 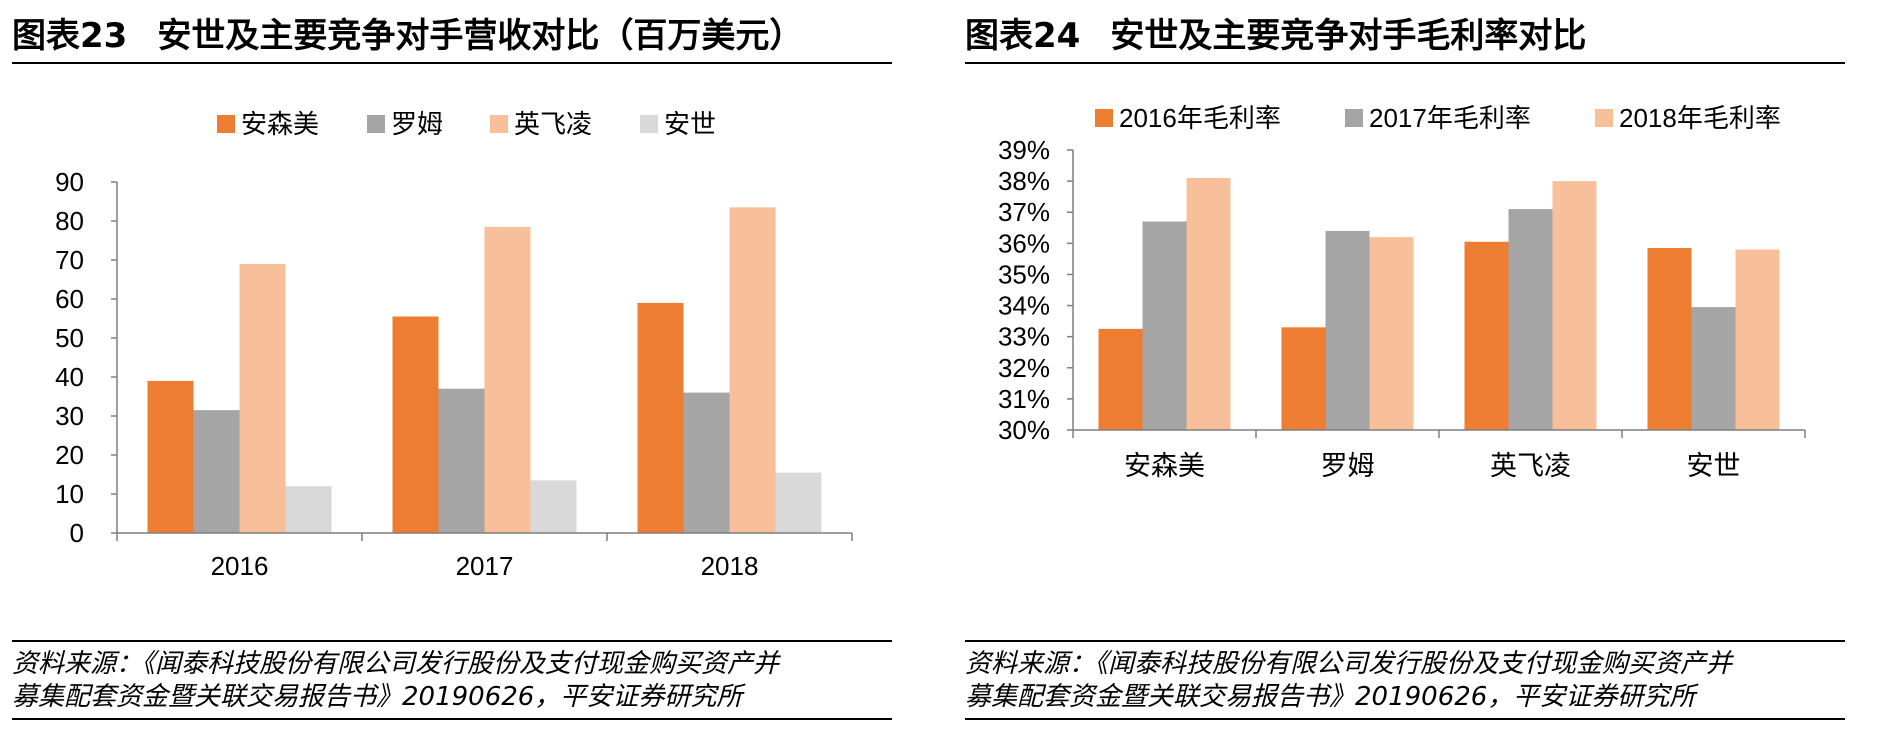 I want to click on left-source-line2: 募集配套资金暨关联交易报告书》20190626，平安证券研究所, so click(x=377, y=697).